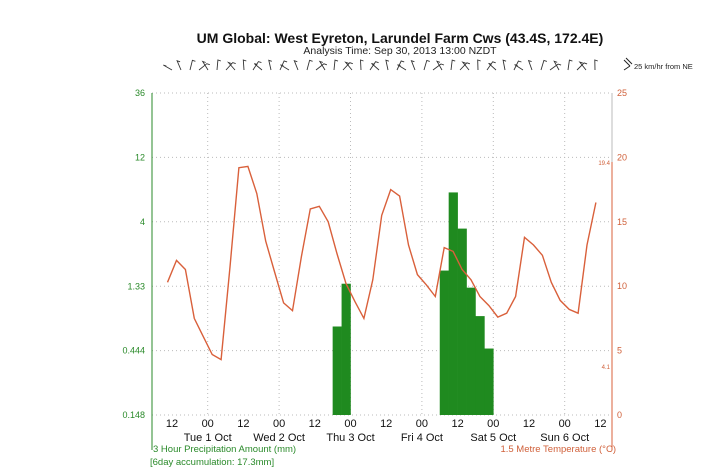 This screenshot has height=473, width=710. I want to click on day-label: Sat 5 Oct, so click(493, 438).